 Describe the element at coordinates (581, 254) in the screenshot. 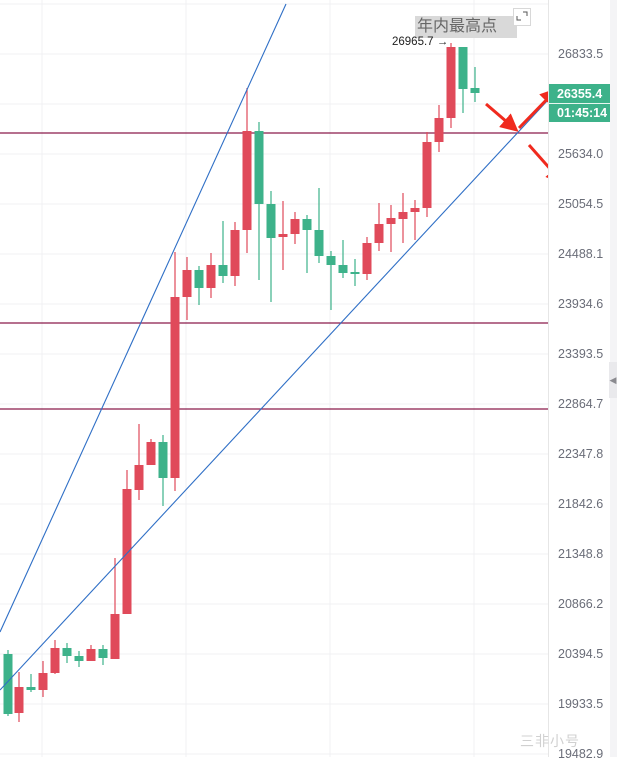

I see `price-tick-label: 24488.1` at that location.